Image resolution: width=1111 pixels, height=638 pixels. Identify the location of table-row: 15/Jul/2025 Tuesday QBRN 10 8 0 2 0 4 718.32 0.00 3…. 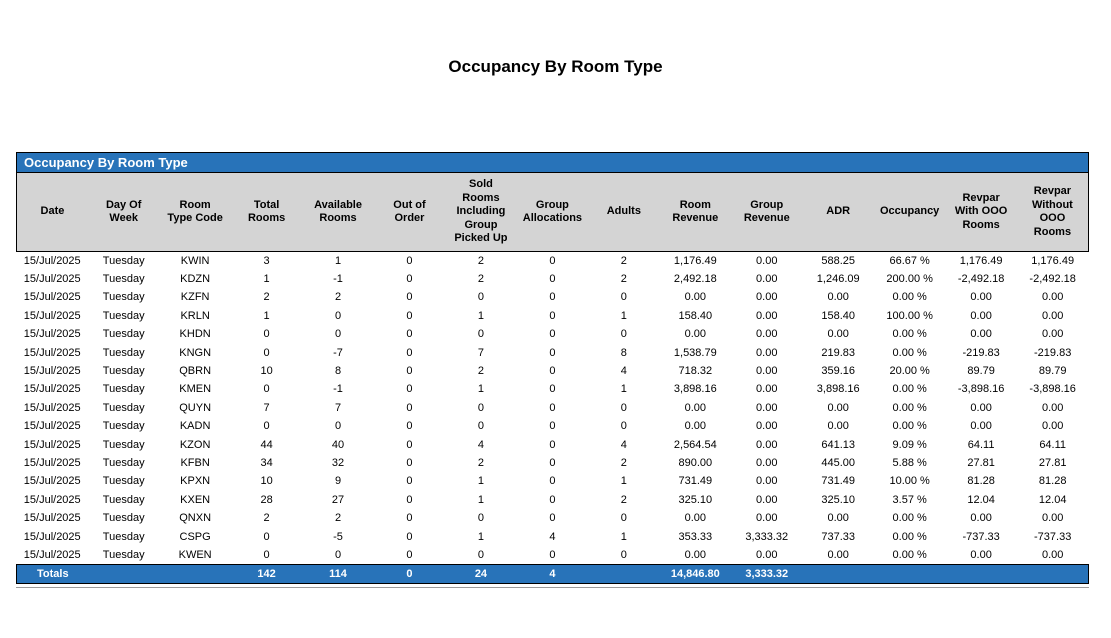
(553, 371).